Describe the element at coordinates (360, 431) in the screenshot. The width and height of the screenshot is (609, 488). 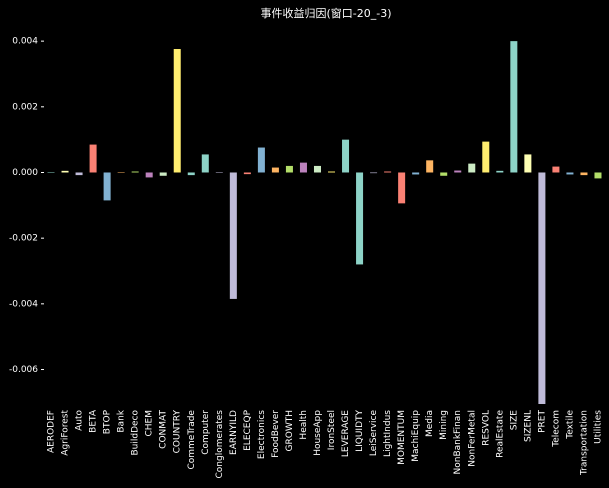
I see `x-tick-label: LIQUIDTY` at that location.